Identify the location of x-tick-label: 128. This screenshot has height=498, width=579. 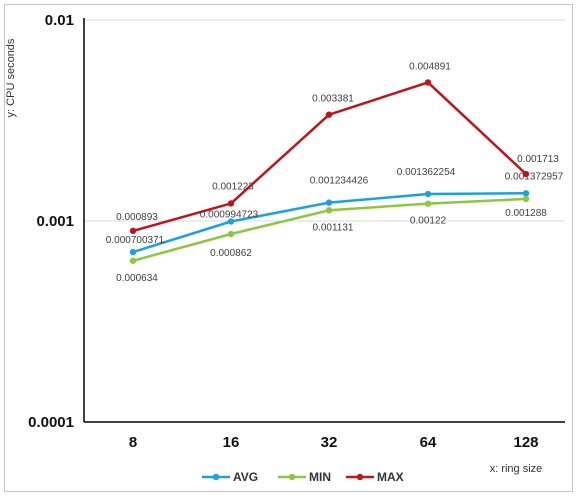
(525, 442).